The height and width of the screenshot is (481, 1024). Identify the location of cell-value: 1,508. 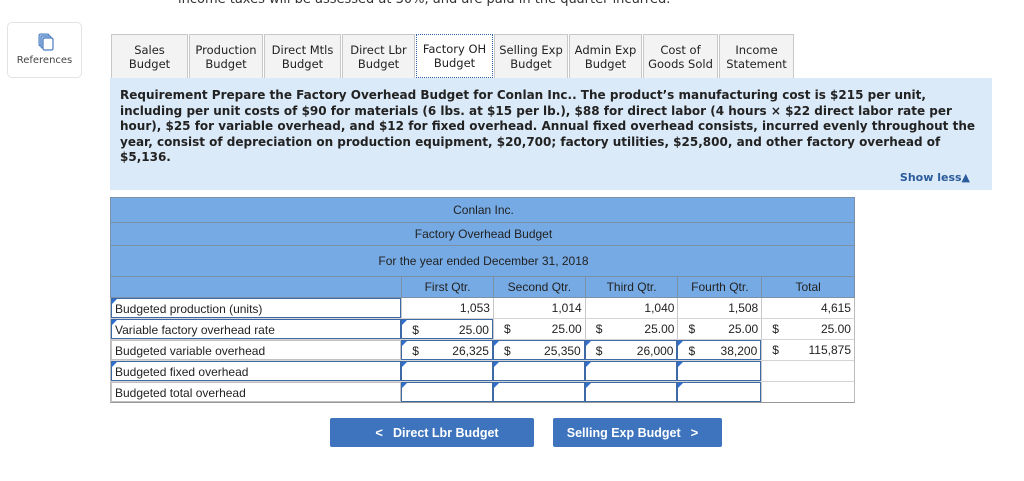
(743, 308).